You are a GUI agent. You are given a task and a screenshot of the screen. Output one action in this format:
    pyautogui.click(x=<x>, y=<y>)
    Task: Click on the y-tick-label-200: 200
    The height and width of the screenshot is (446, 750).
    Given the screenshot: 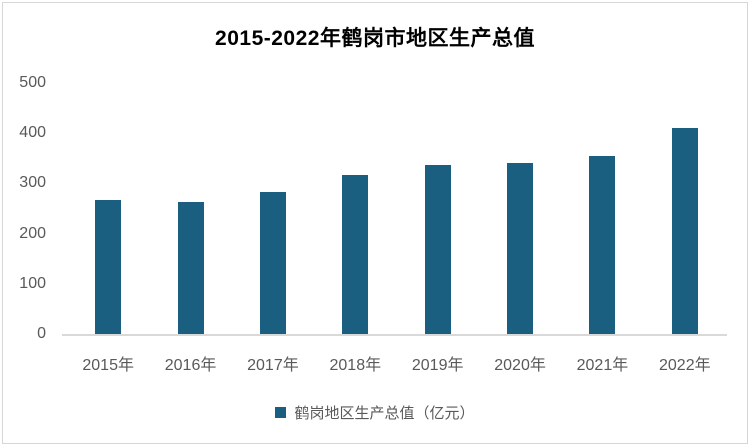 What is the action you would take?
    pyautogui.click(x=32, y=233)
    